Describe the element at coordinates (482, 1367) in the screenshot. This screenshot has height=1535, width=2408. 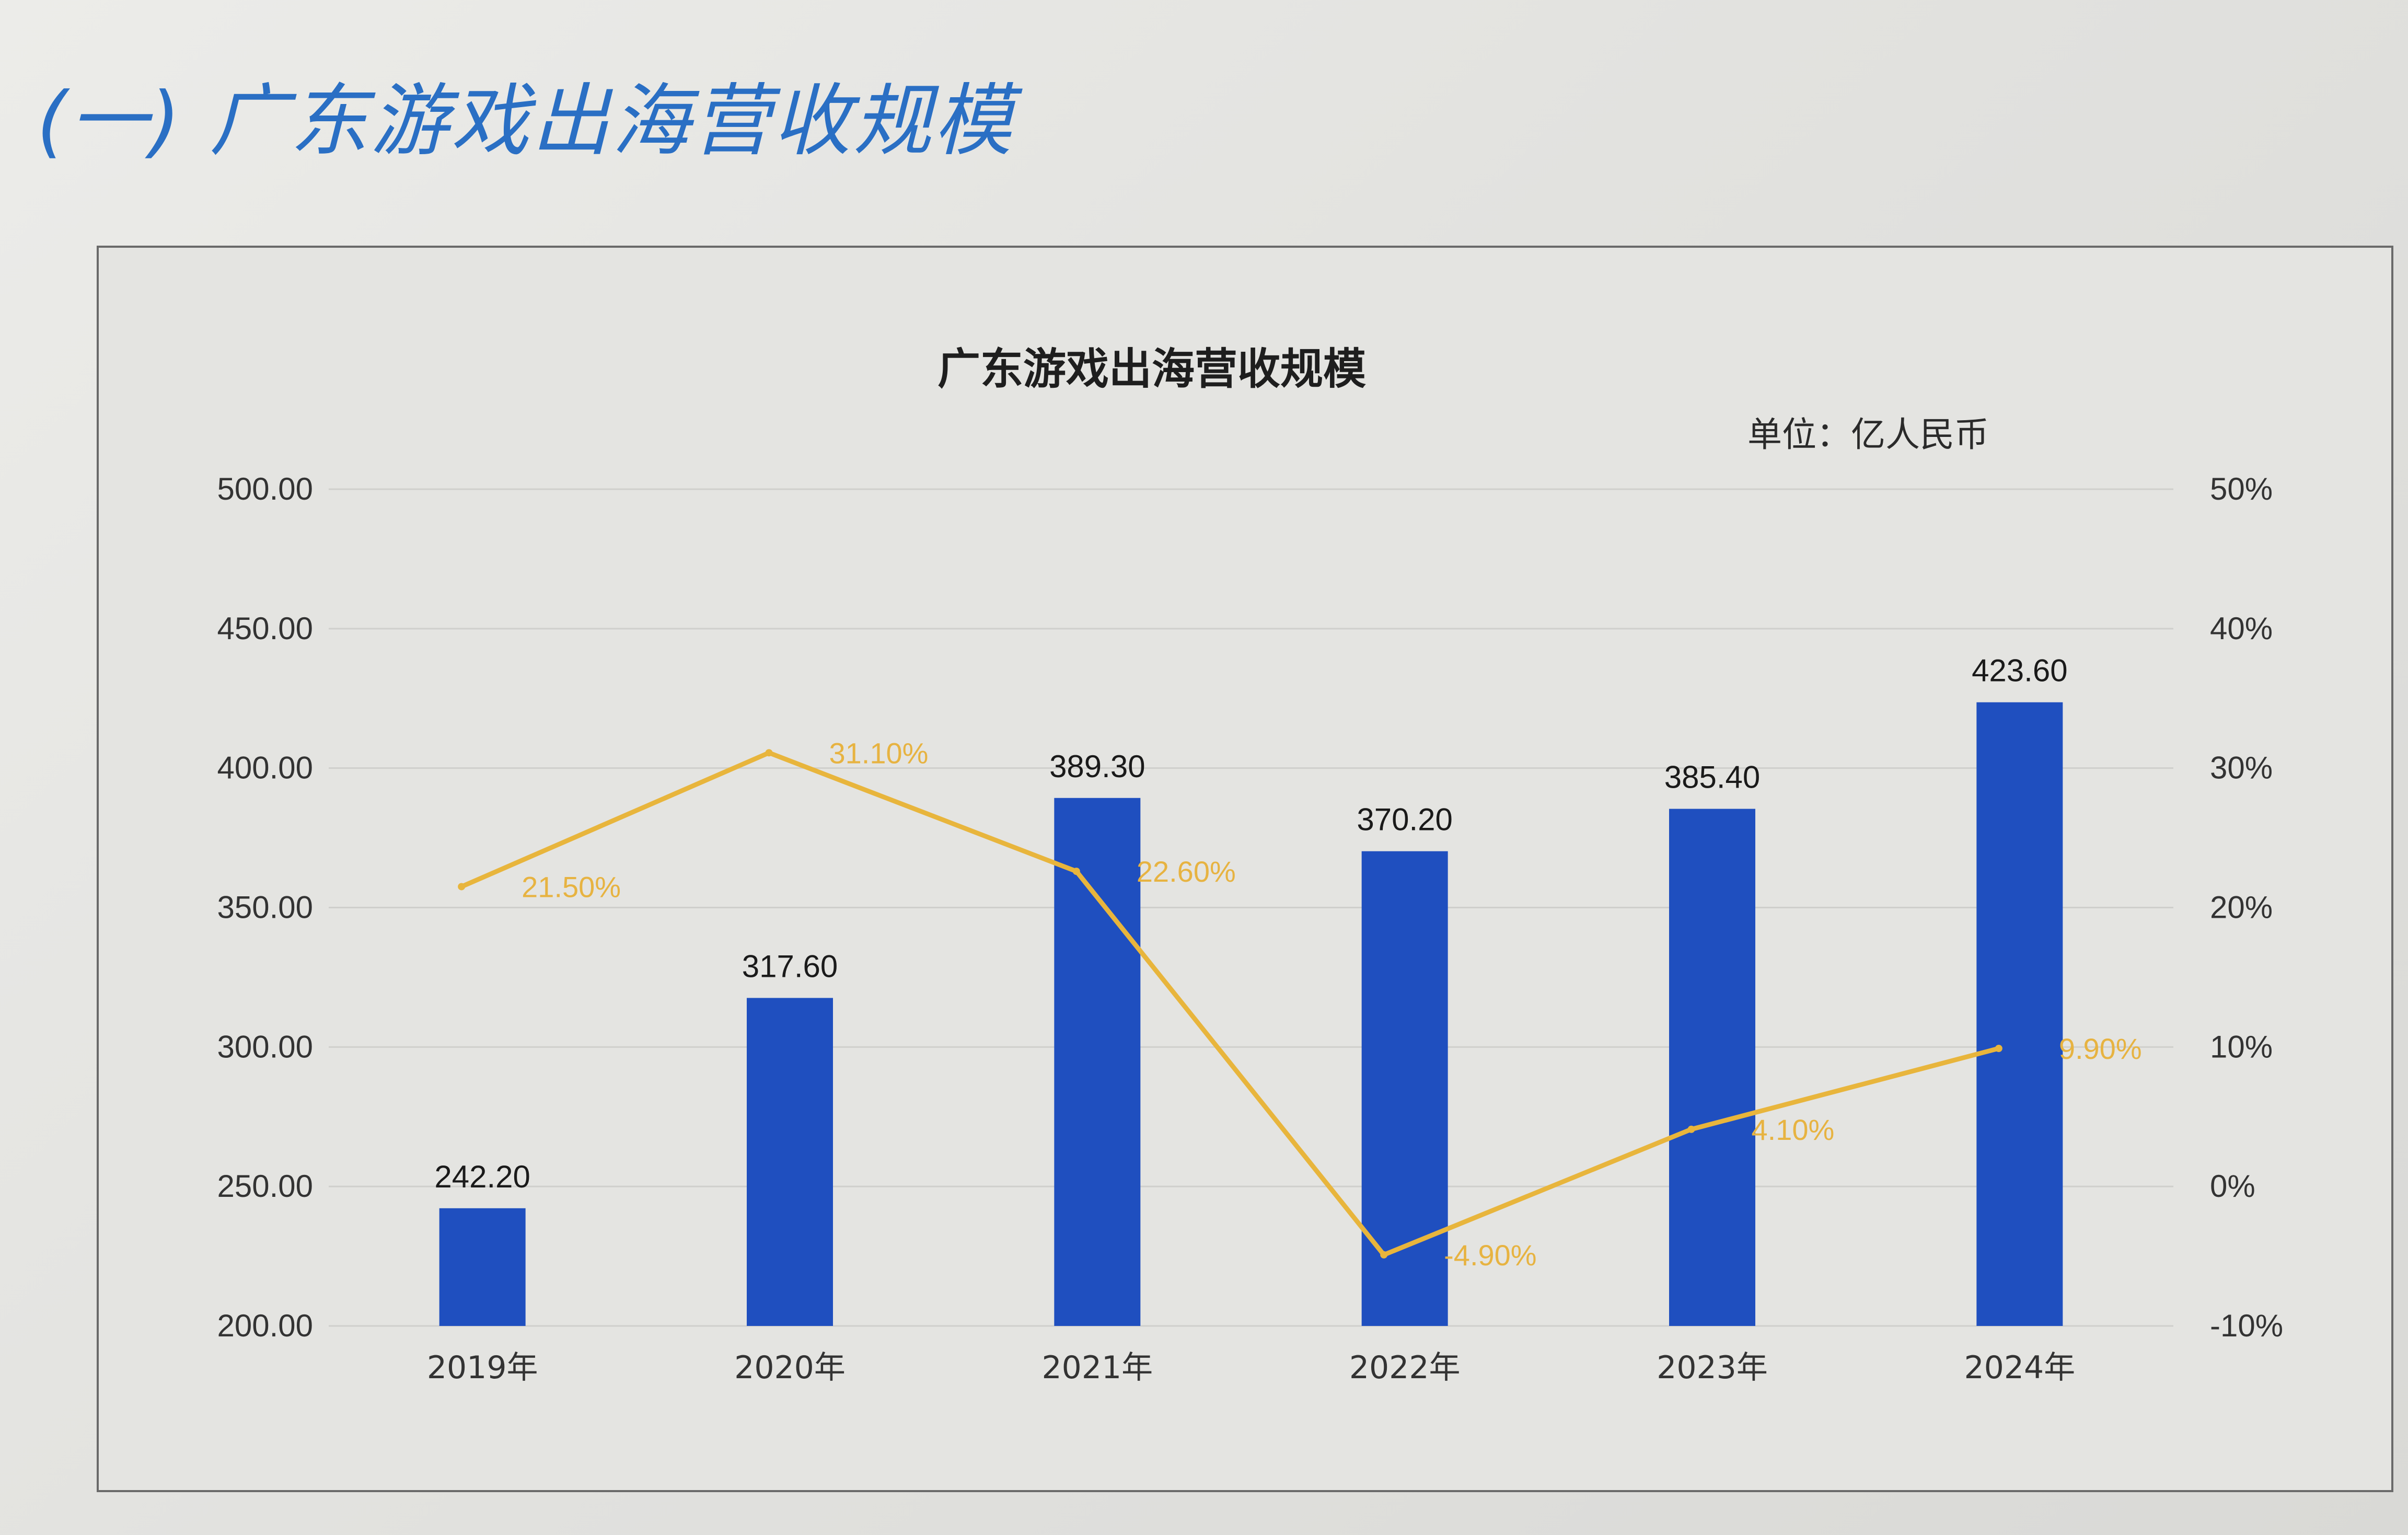
I see `x-axis-tick-label: 2019年` at that location.